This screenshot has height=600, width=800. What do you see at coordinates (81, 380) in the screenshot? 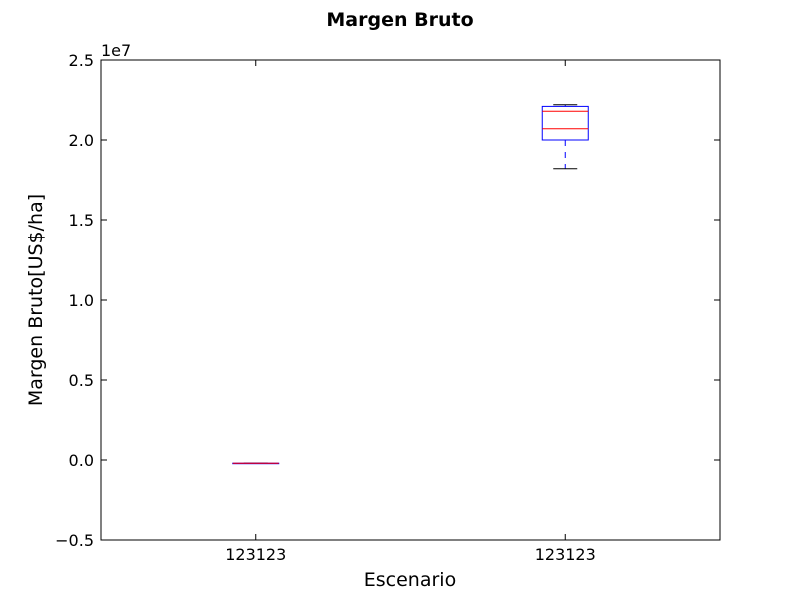
I see `y-tick-label: 0.5` at bounding box center [81, 380].